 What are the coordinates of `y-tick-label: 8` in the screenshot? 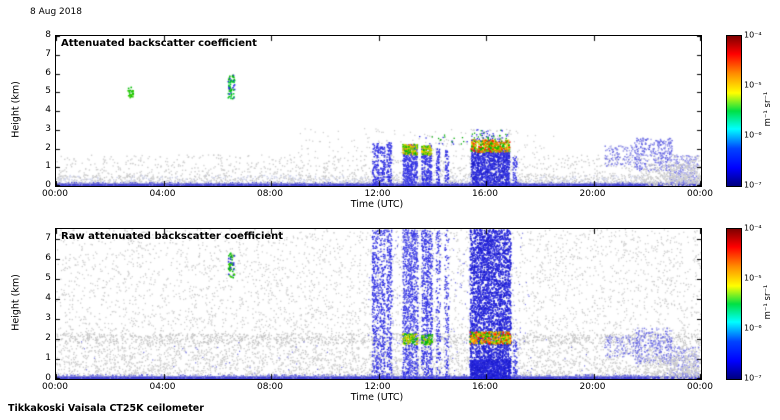 It's located at (48, 35).